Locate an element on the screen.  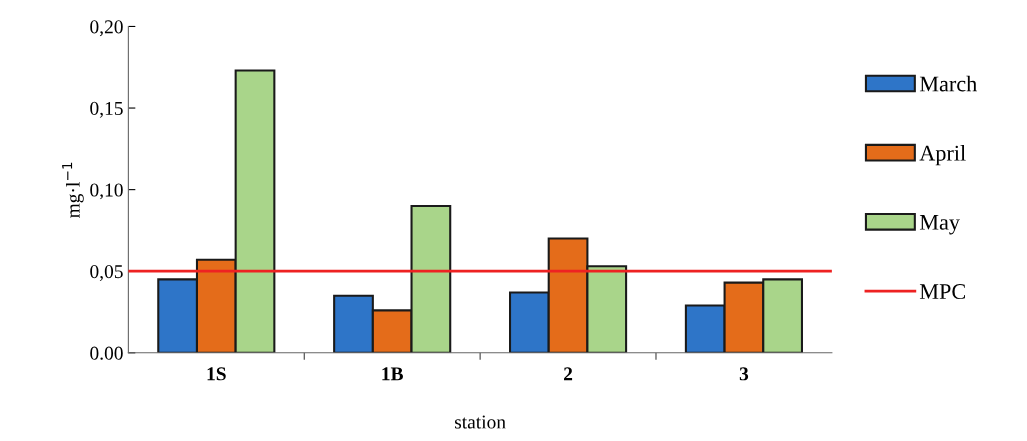
y-tick-label: 0,10 is located at coordinates (106, 191).